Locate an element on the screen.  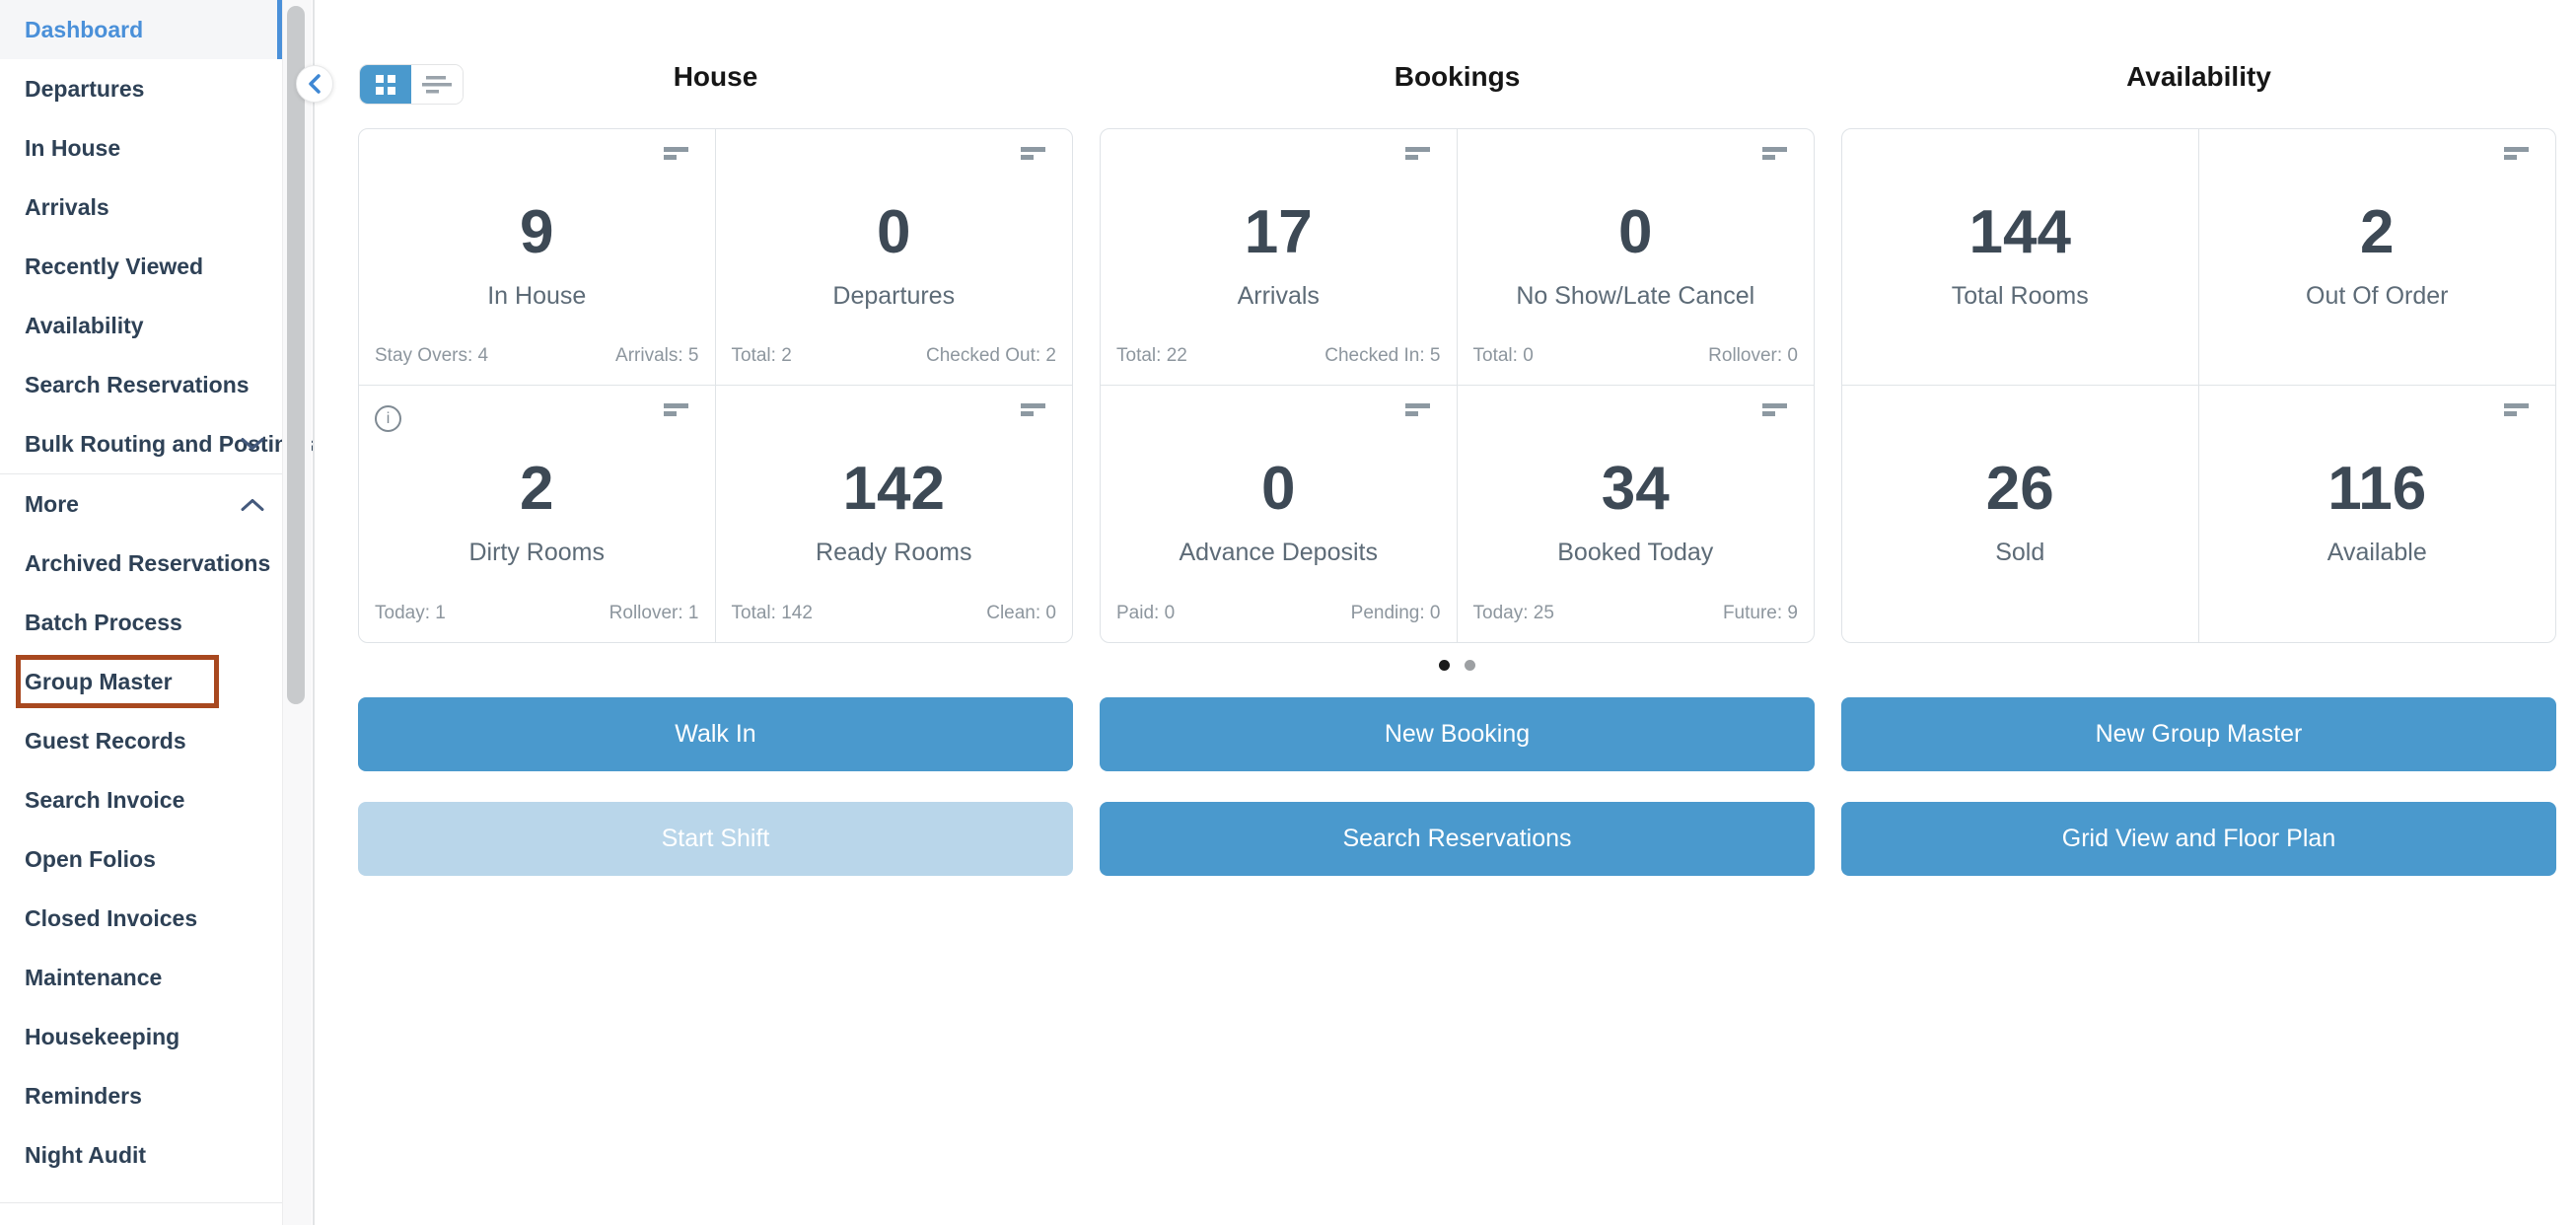
stat-label: Sold is located at coordinates (2020, 552).